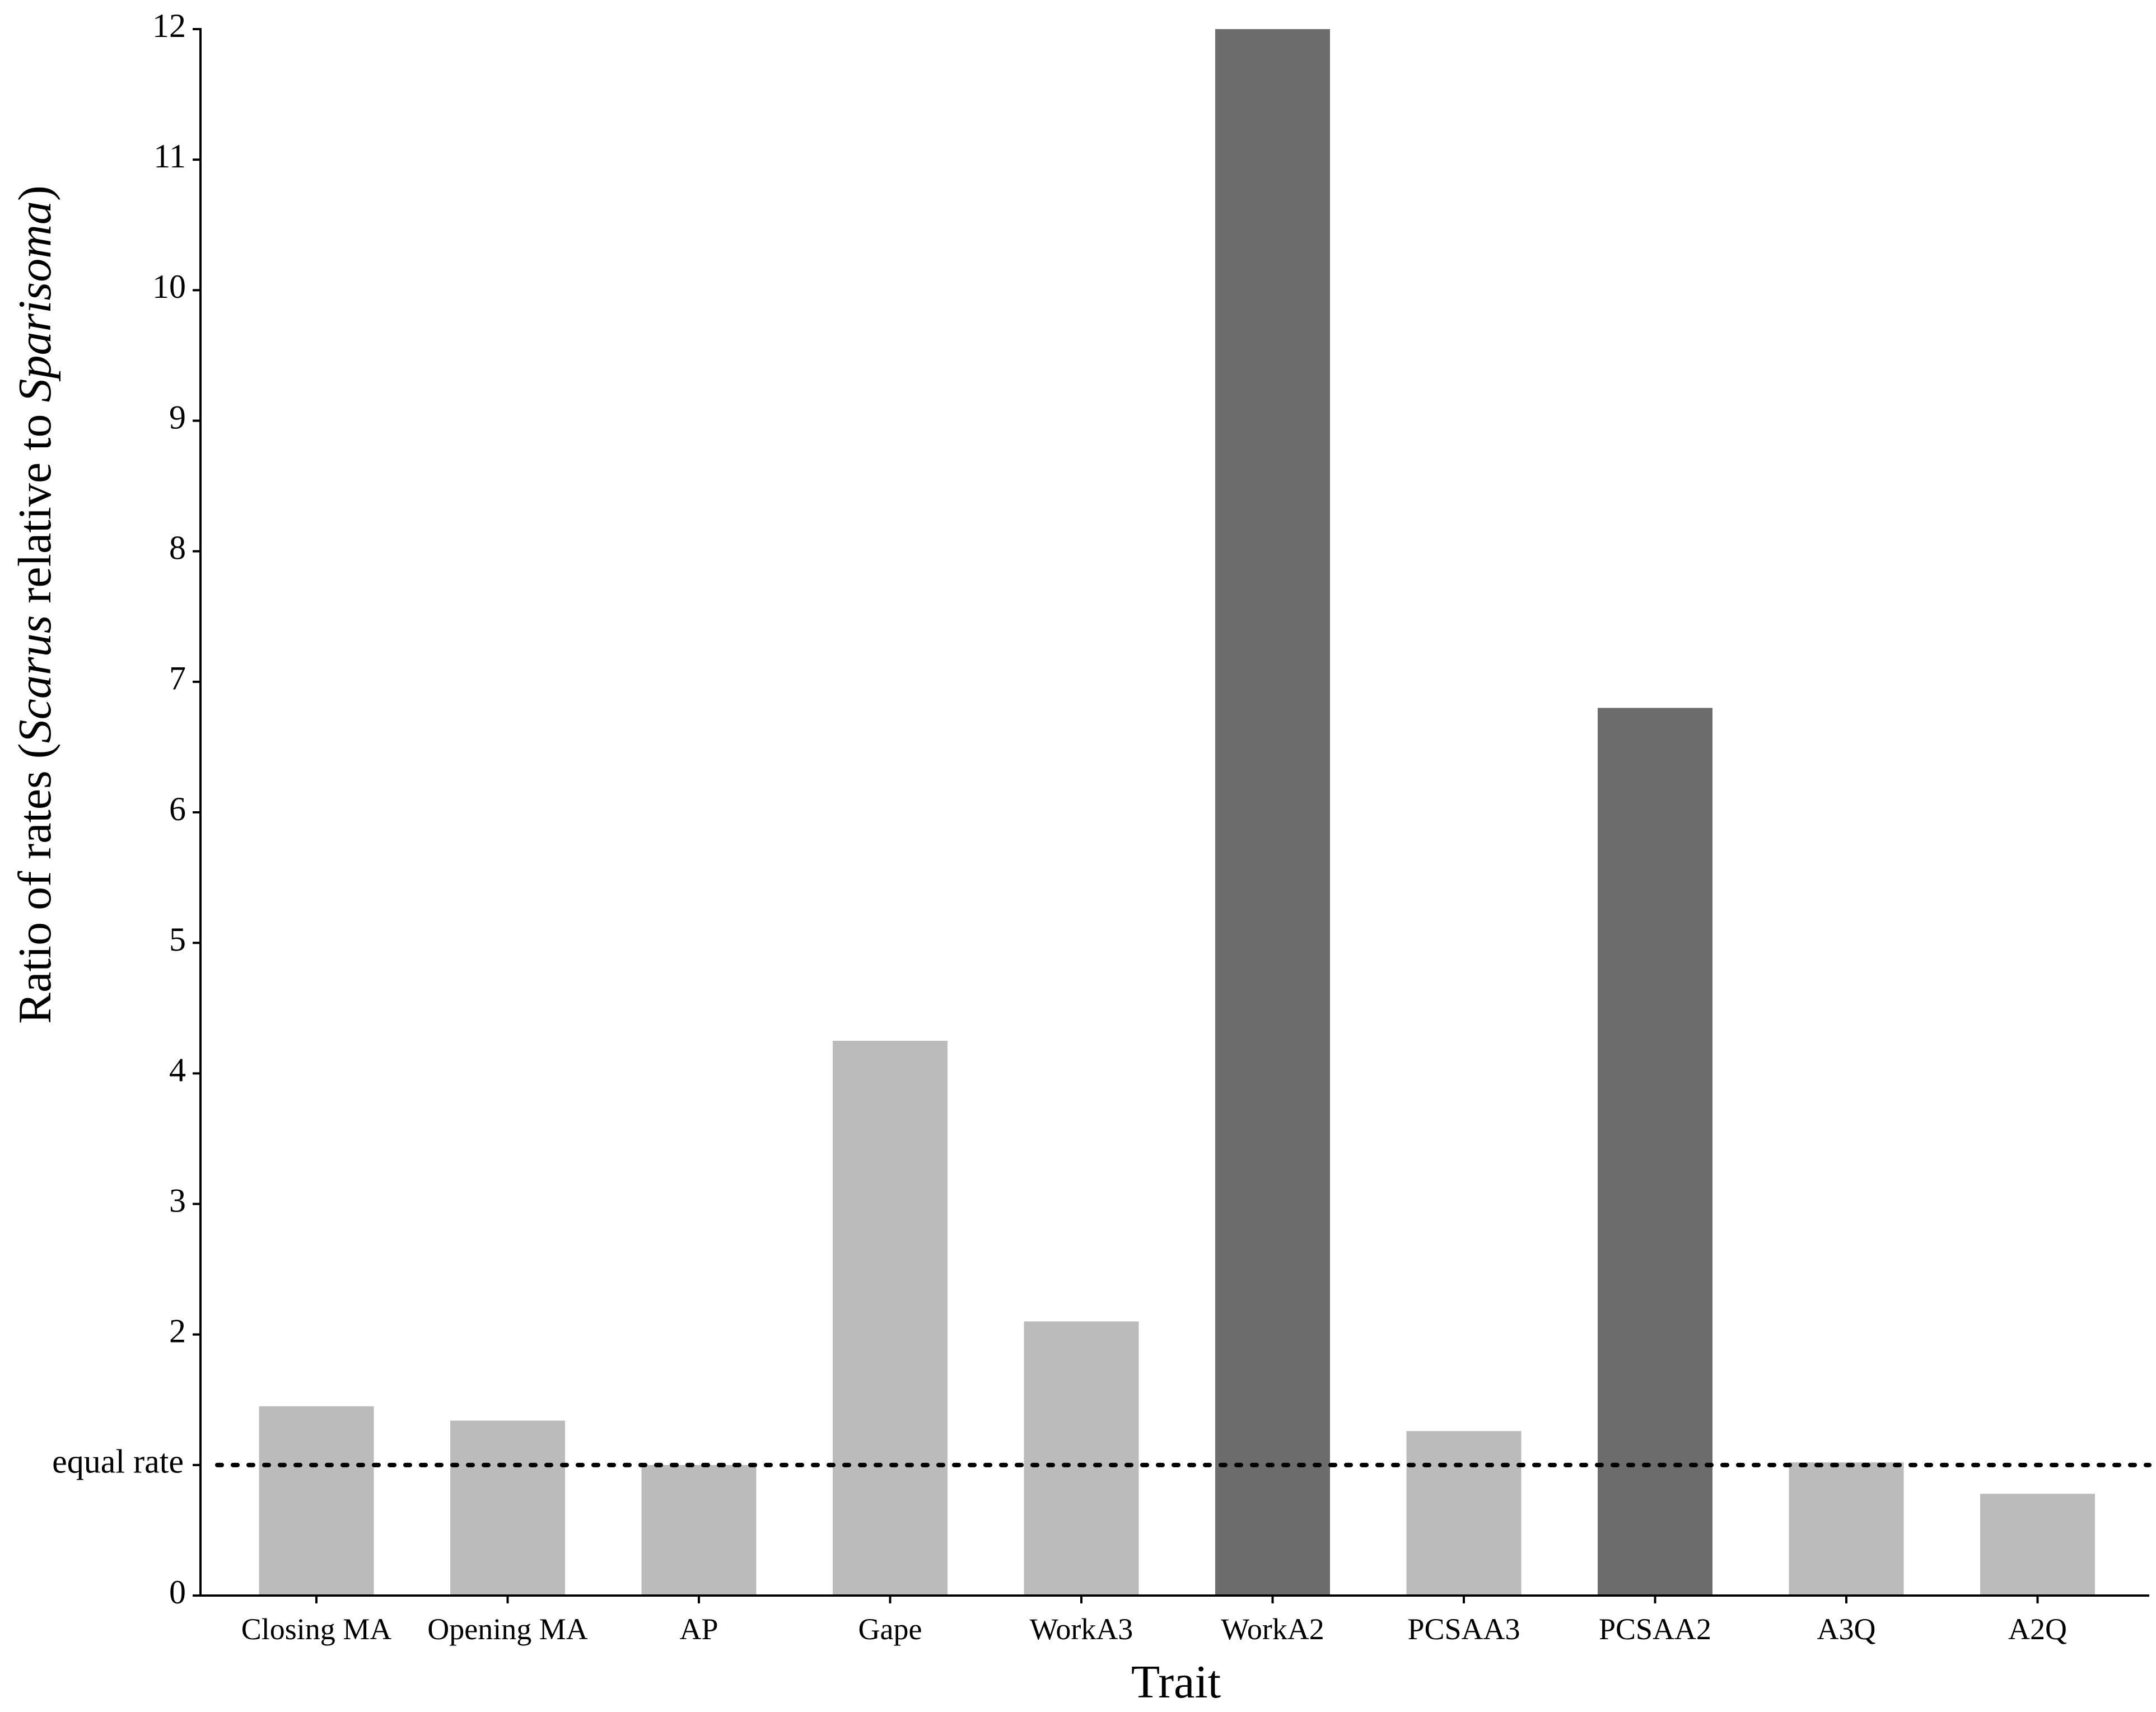 The image size is (2156, 1712). What do you see at coordinates (118, 1461) in the screenshot?
I see `equal-rate-label: equal rate` at bounding box center [118, 1461].